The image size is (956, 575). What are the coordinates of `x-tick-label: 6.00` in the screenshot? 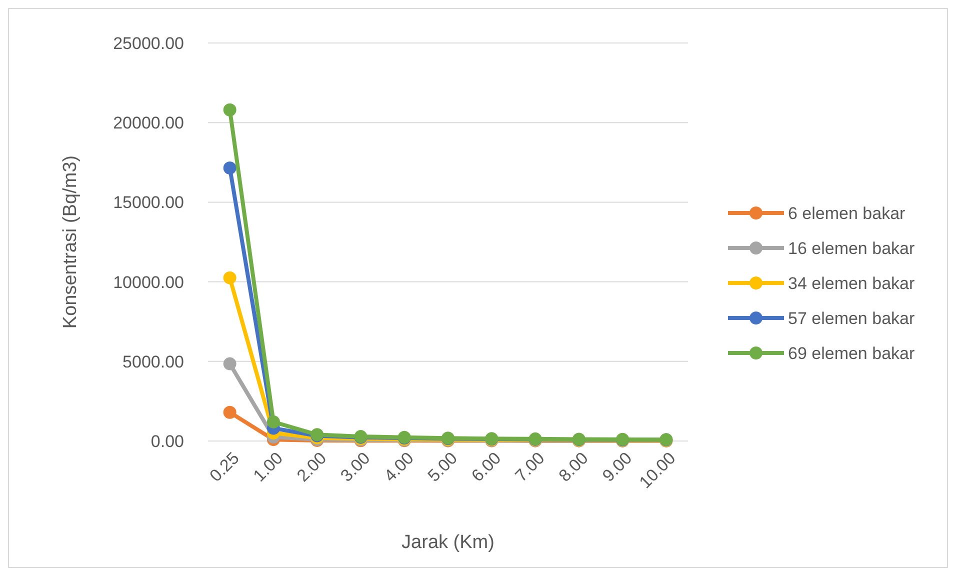 It's located at (486, 467).